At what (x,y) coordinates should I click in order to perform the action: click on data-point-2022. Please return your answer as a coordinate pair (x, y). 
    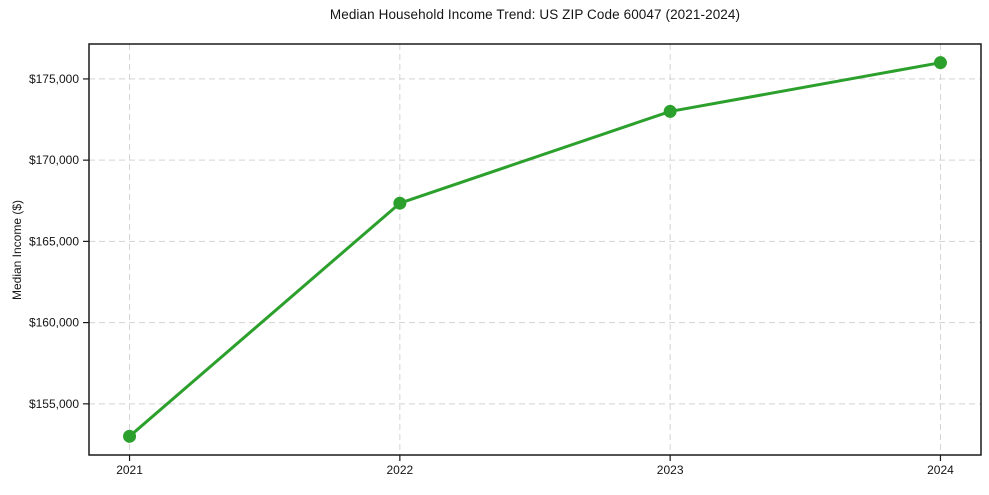
    Looking at the image, I should click on (400, 203).